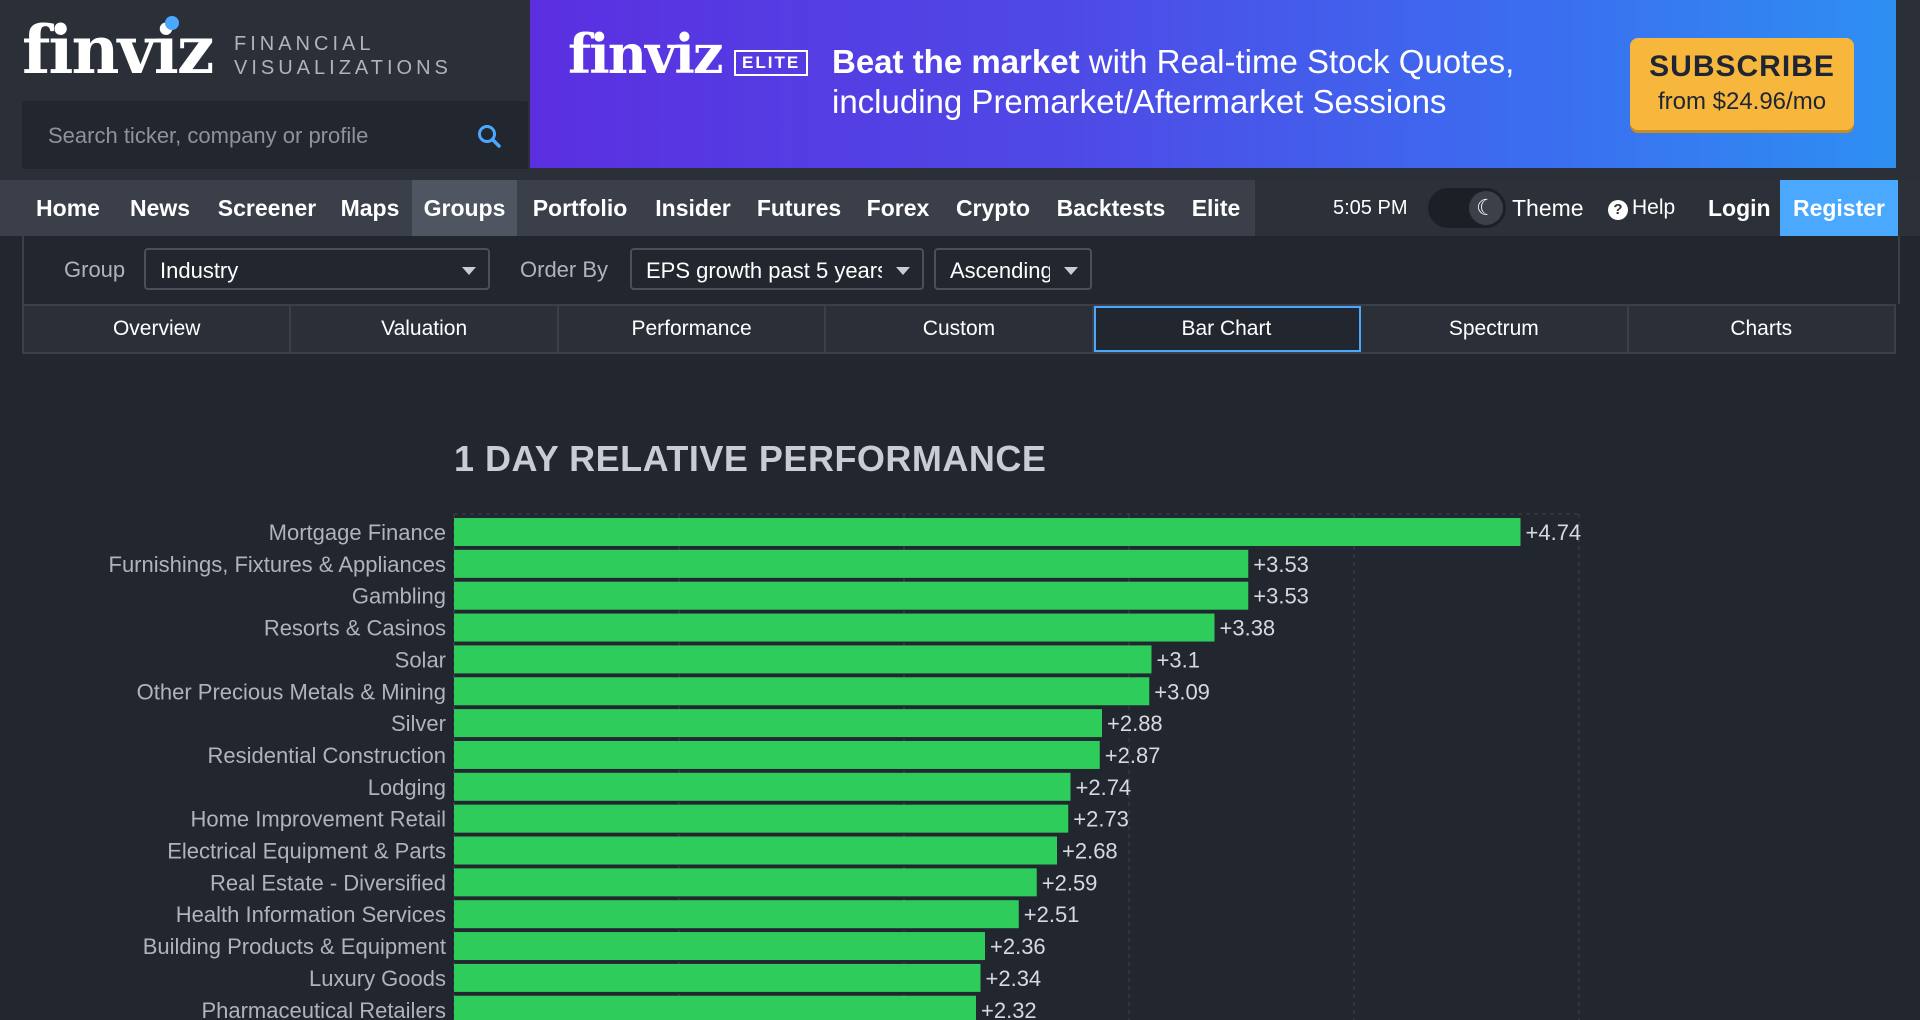 Image resolution: width=1920 pixels, height=1020 pixels. What do you see at coordinates (1495, 329) in the screenshot?
I see `tab-spectrum: Spectrum` at bounding box center [1495, 329].